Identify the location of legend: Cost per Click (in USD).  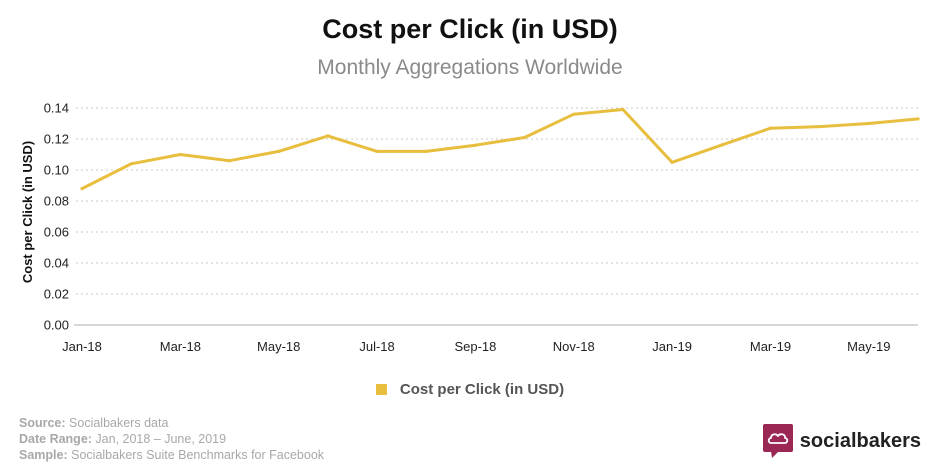
(470, 389).